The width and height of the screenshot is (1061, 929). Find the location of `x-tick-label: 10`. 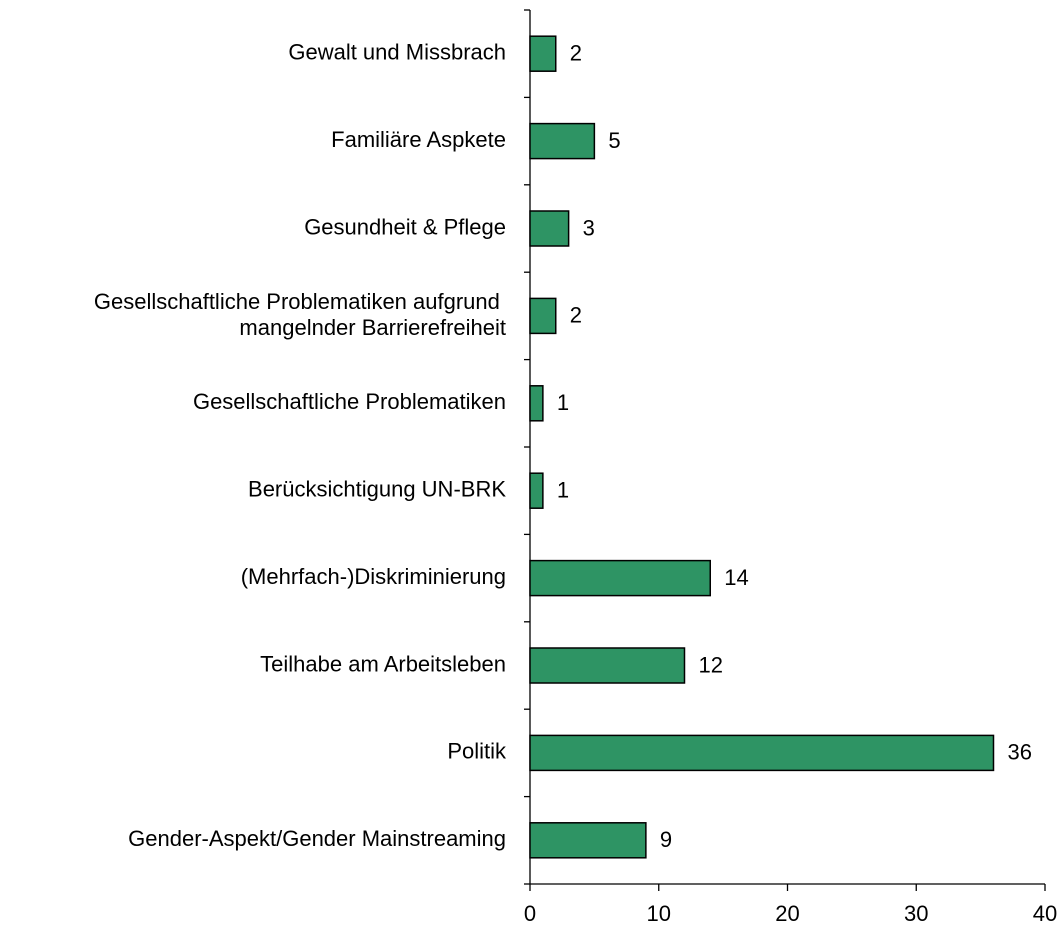

x-tick-label: 10 is located at coordinates (659, 913).